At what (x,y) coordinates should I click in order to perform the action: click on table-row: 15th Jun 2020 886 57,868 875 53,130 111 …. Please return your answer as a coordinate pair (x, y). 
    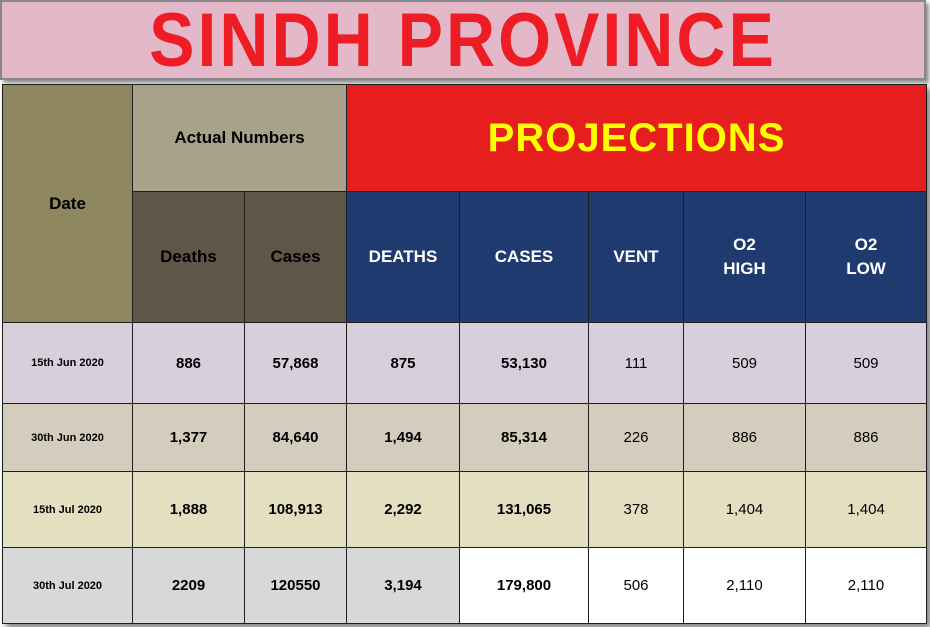
    Looking at the image, I should click on (465, 363).